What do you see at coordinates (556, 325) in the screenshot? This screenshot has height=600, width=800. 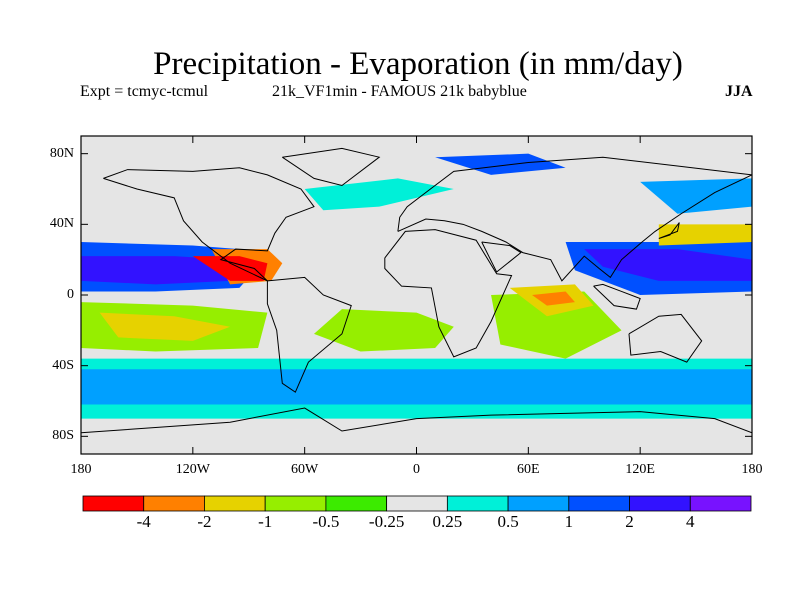 I see `field-region-indian-ocean-dry` at bounding box center [556, 325].